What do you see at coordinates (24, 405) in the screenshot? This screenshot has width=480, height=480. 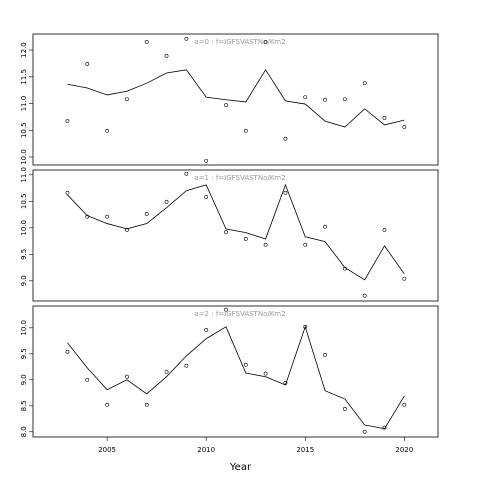 I see `y-tick-label: 8.5` at bounding box center [24, 405].